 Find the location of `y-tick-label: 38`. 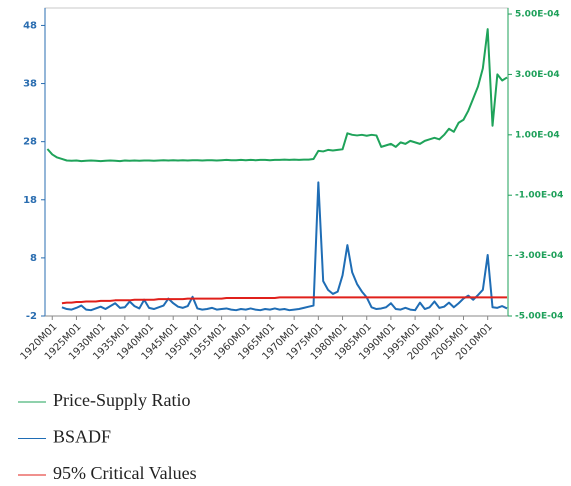

y-tick-label: 38 is located at coordinates (30, 84).